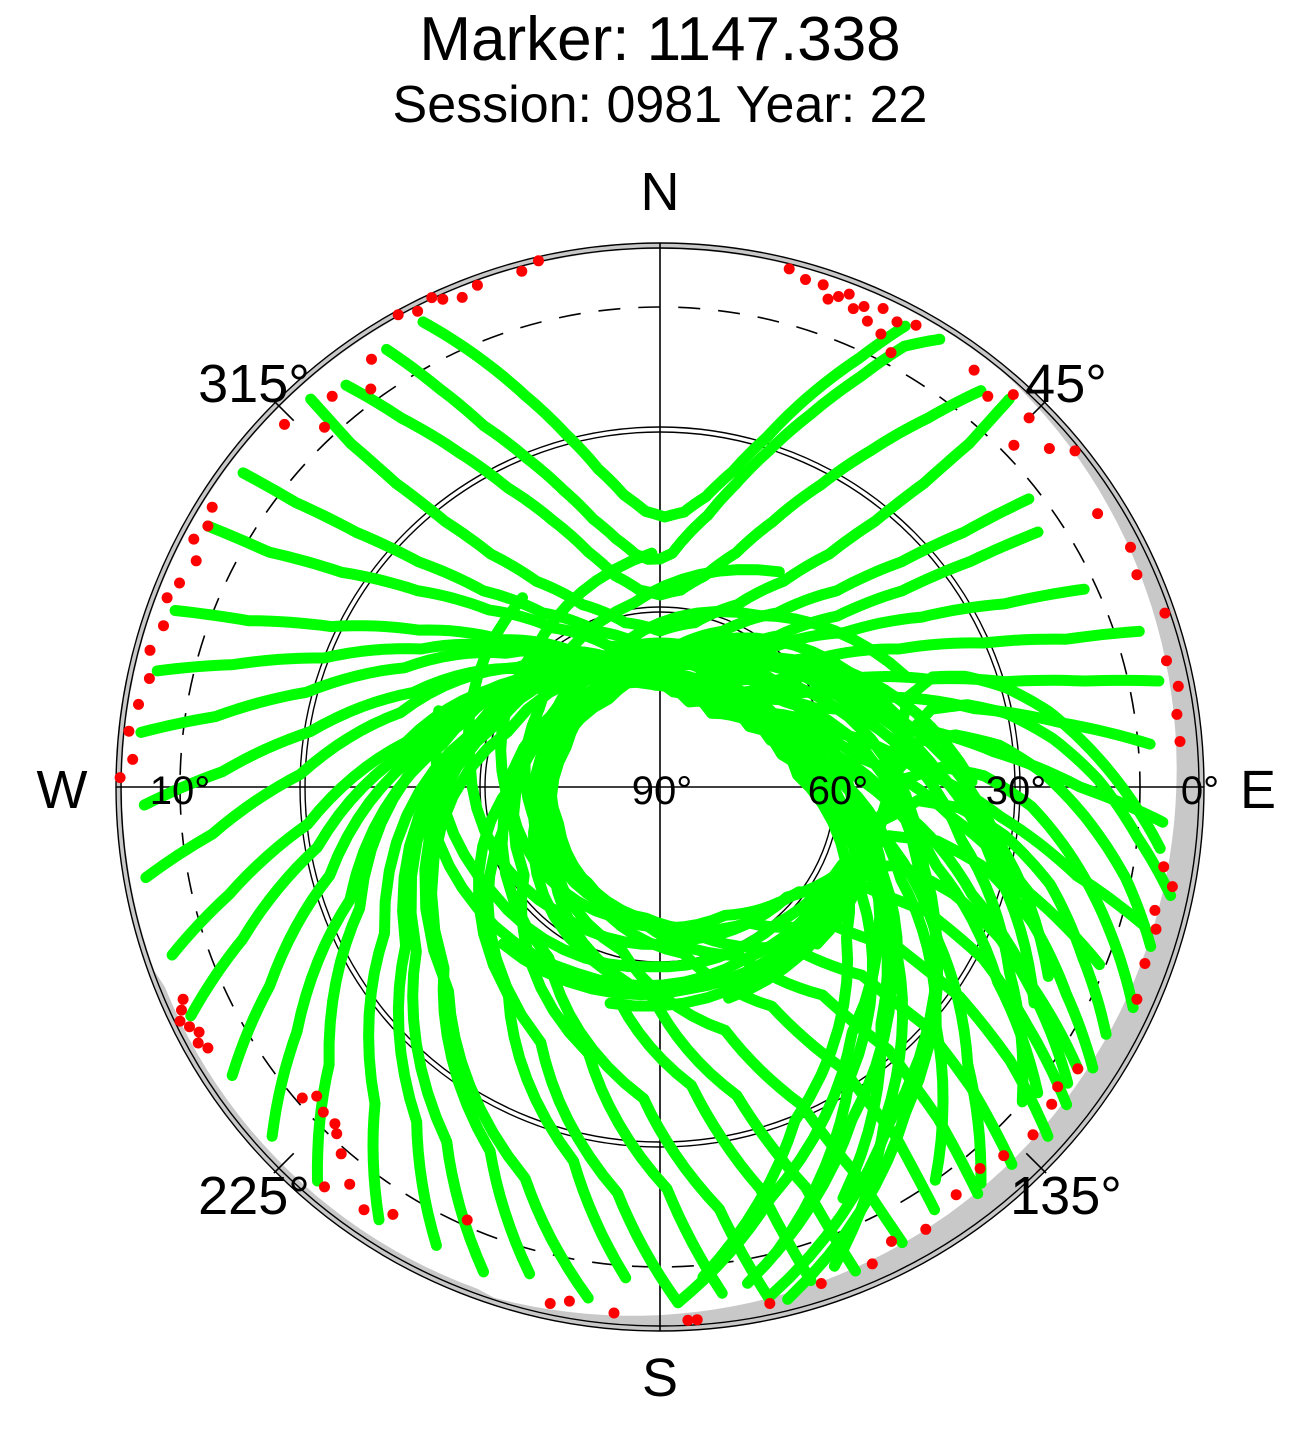  What do you see at coordinates (62, 790) in the screenshot?
I see `cardinal-west-label: W` at bounding box center [62, 790].